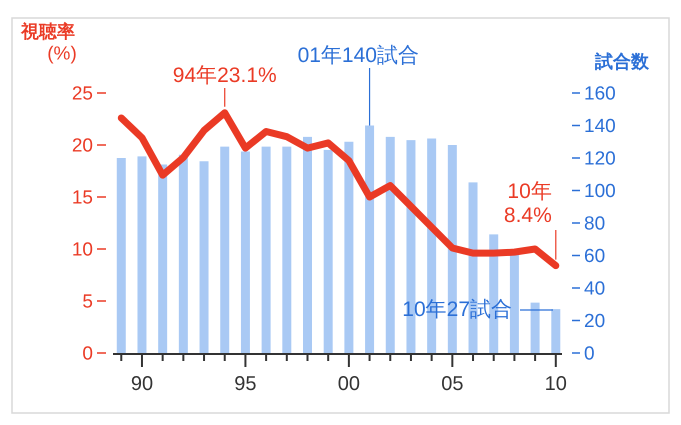  What do you see at coordinates (589, 354) in the screenshot?
I see `y2-tick-label: 0` at bounding box center [589, 354].